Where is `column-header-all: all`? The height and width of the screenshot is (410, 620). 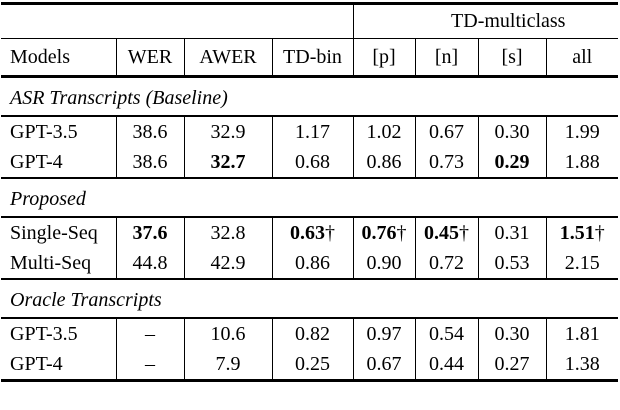
column-header-all: all is located at coordinates (581, 57).